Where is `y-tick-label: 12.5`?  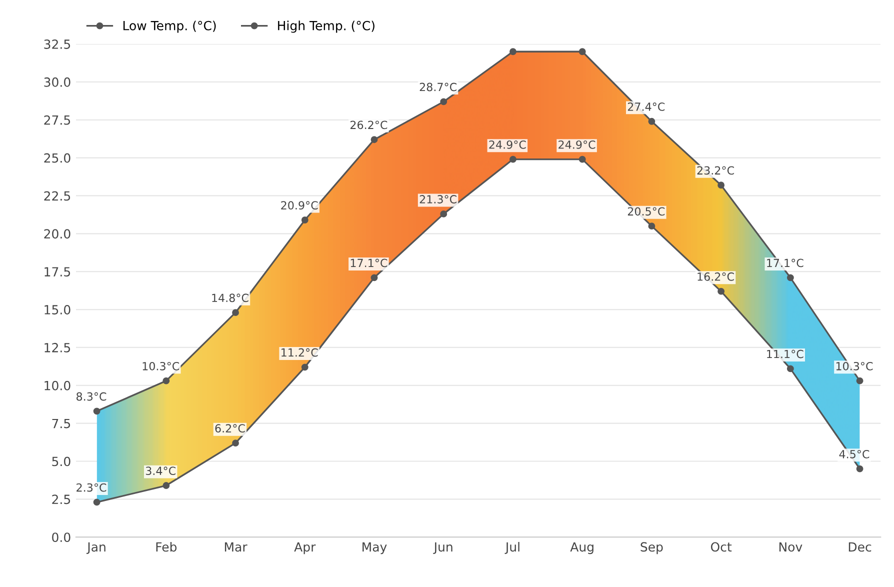 y-tick-label: 12.5 is located at coordinates (57, 347).